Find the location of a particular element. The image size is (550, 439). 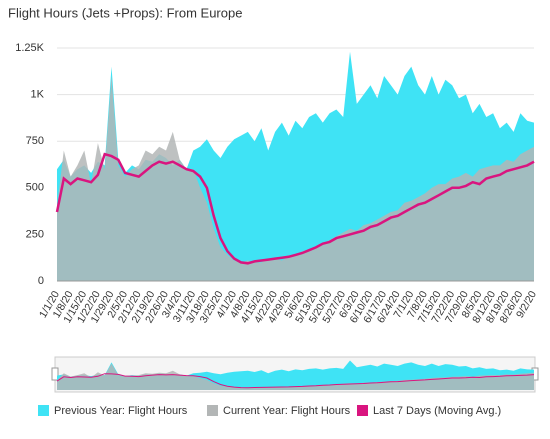

legend-label: Previous Year: Flight Hours is located at coordinates (121, 411).